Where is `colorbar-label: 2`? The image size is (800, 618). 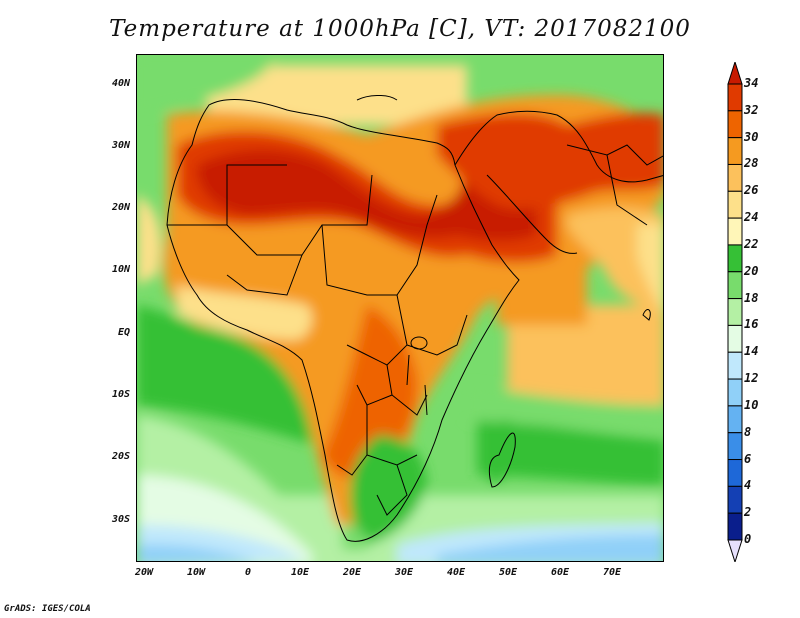
colorbar-label: 2 is located at coordinates (748, 512).